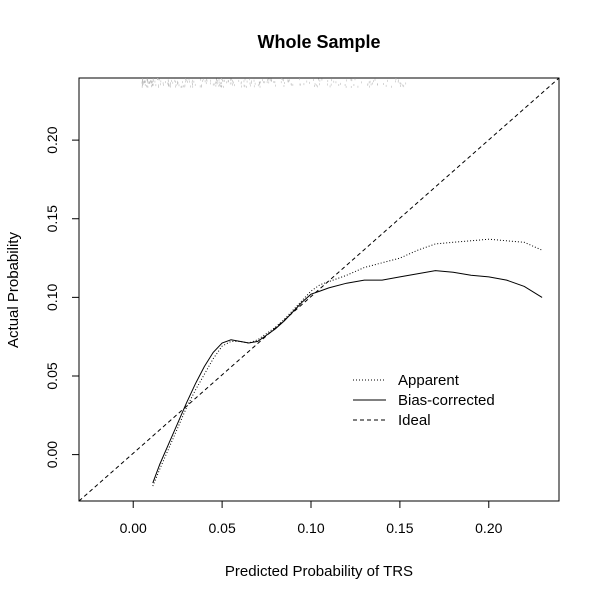 The height and width of the screenshot is (600, 600). Describe the element at coordinates (52, 218) in the screenshot. I see `y-tick-label: 0.15` at that location.